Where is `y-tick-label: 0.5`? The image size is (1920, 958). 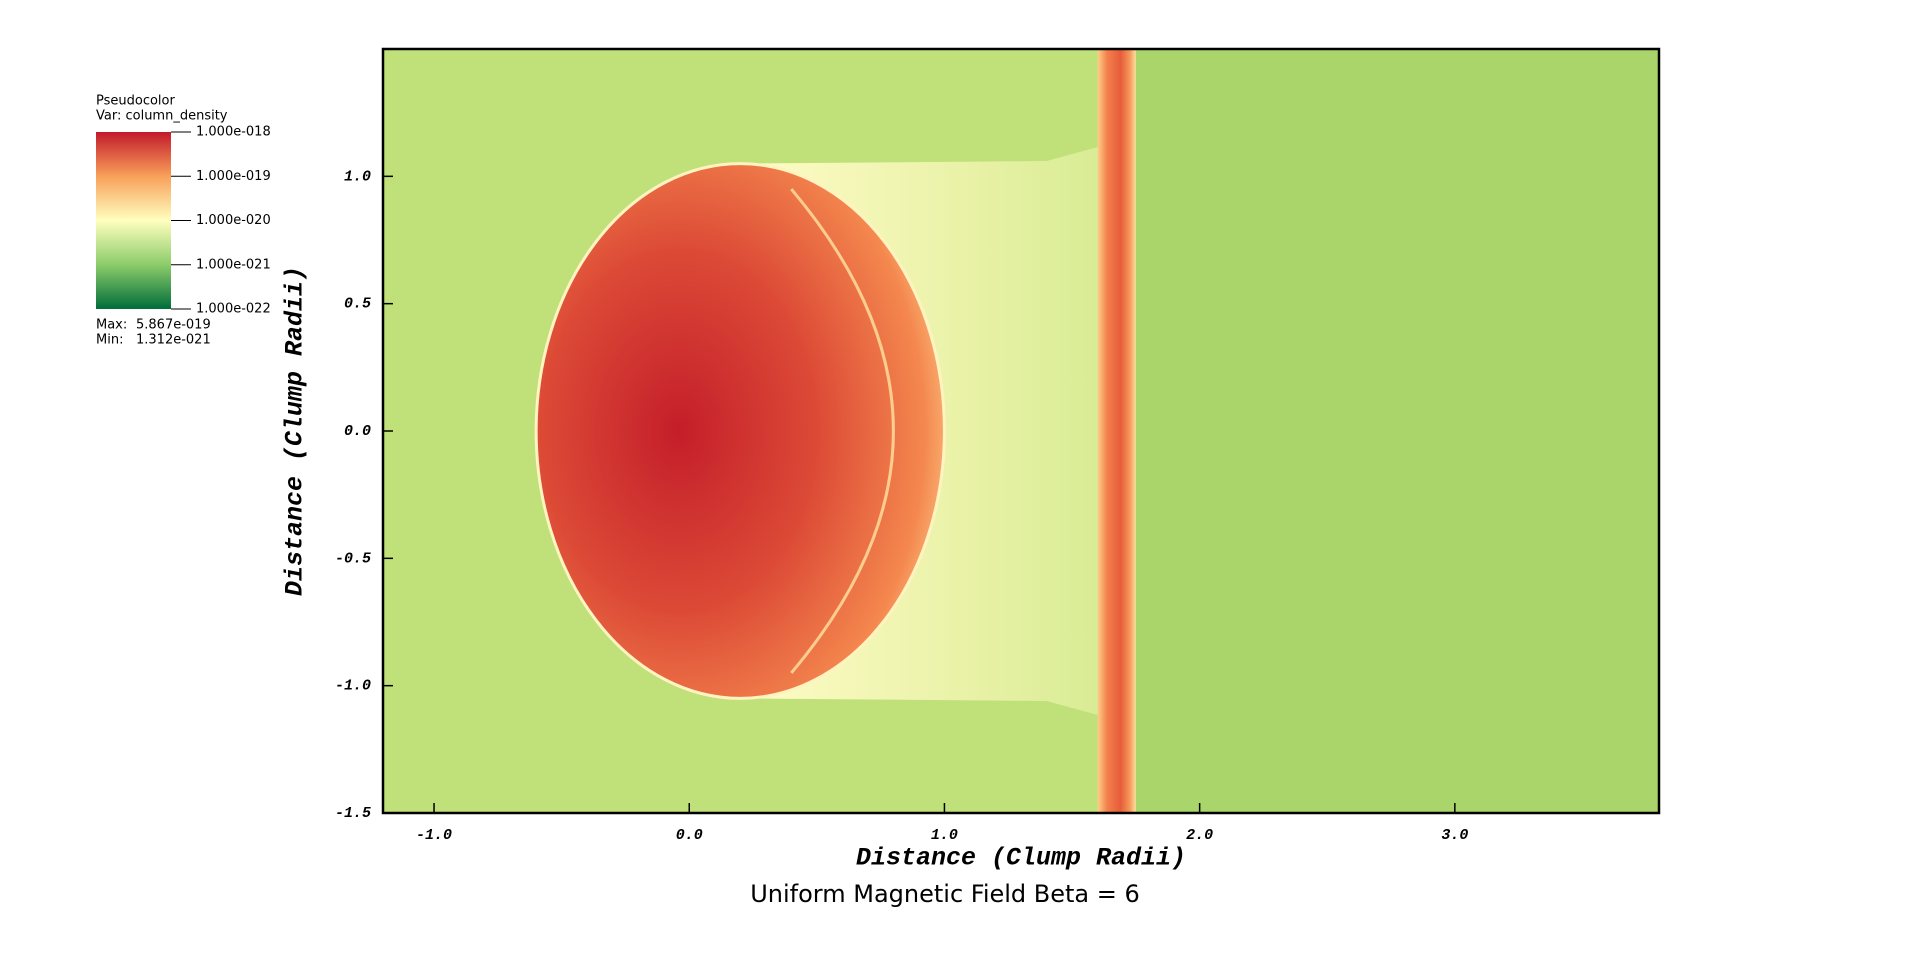 y-tick-label: 0.5 is located at coordinates (357, 304).